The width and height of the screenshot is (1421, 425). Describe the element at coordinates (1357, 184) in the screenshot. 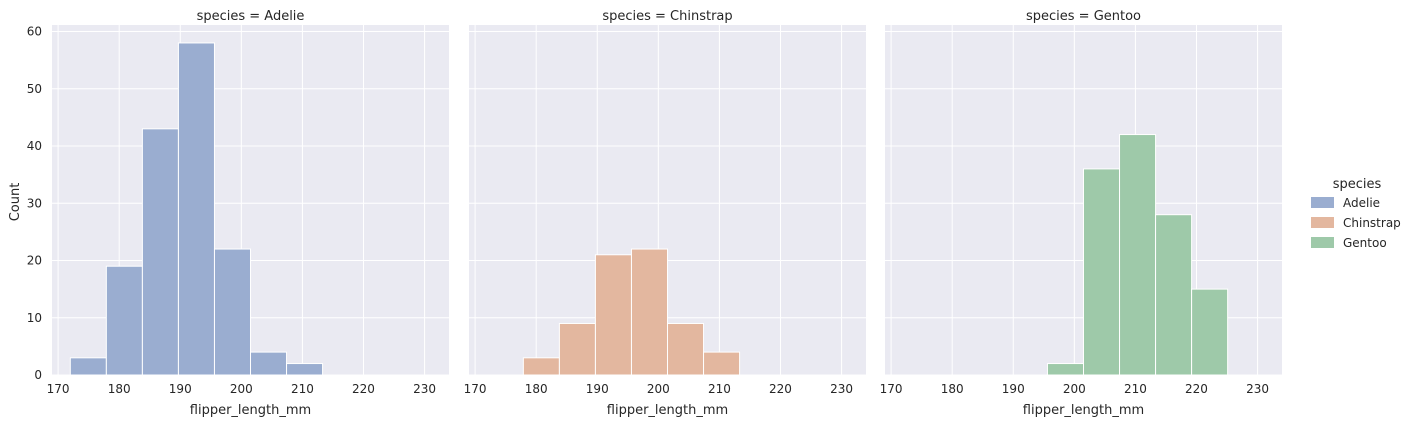

I see `legend-title: species` at that location.